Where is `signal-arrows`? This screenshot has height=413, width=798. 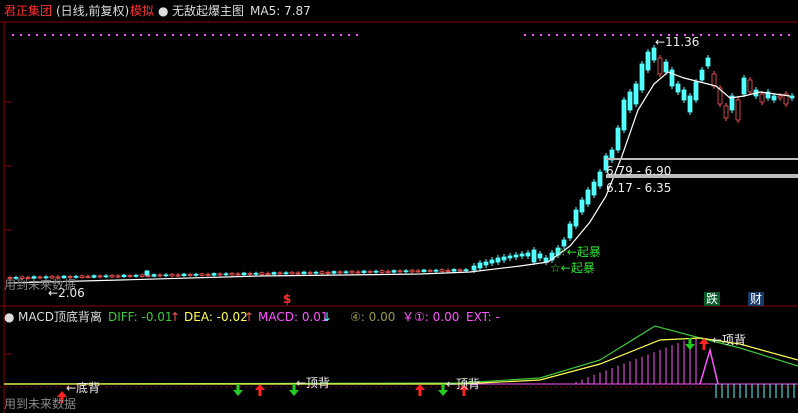
signal-arrows is located at coordinates (383, 370).